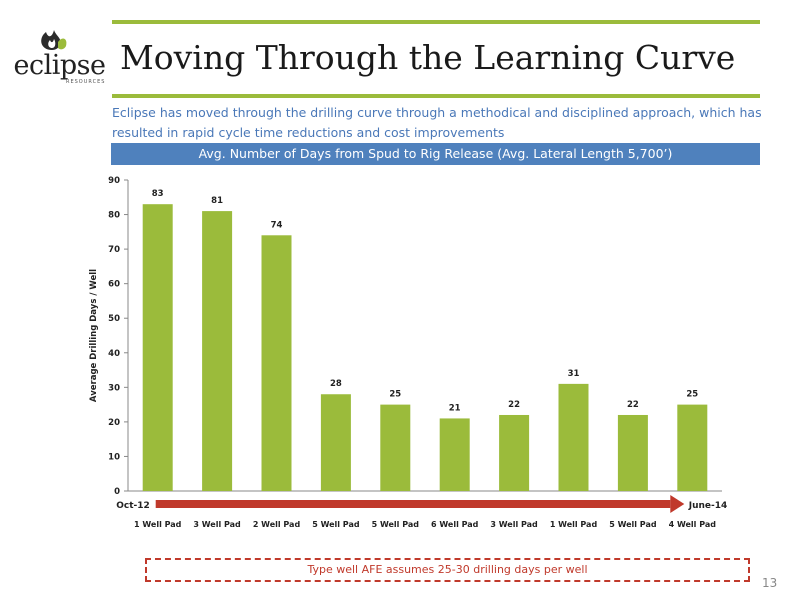 The height and width of the screenshot is (600, 800). I want to click on y-tick-label: 90, so click(114, 181).